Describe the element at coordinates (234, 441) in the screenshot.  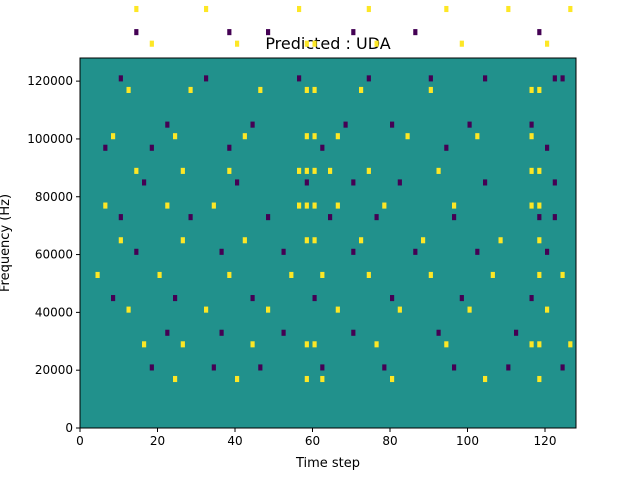
I see `x-tick-label: 40` at that location.